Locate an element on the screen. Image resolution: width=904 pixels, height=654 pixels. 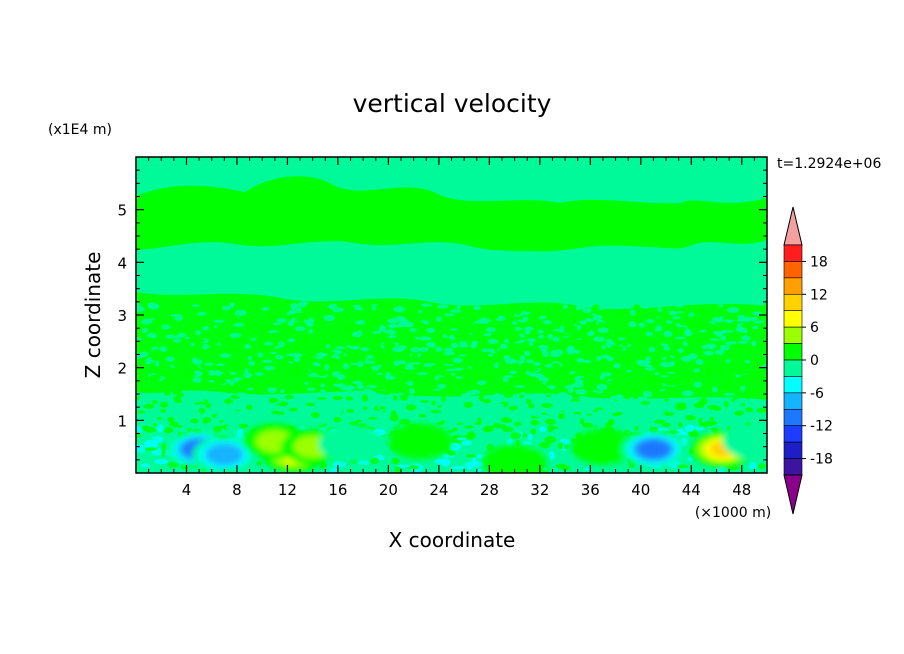
green-band-upper is located at coordinates (451, 216).